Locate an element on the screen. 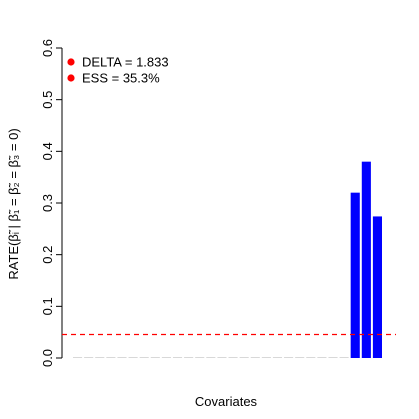  legend-entry: DELTA = 1.833 is located at coordinates (125, 62).